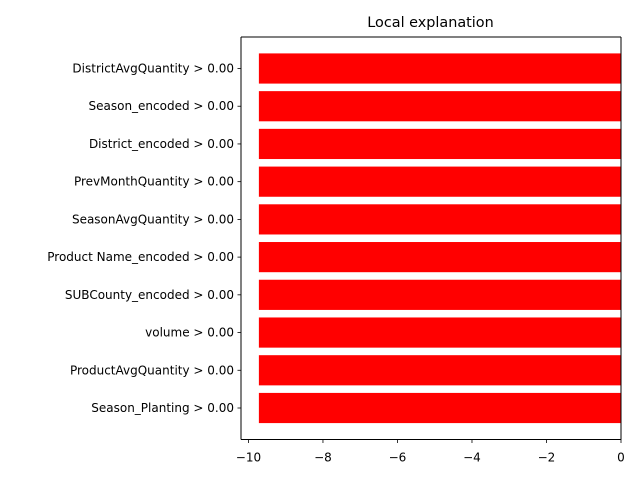 This screenshot has height=480, width=640. What do you see at coordinates (161, 144) in the screenshot?
I see `y-tick-label: District_encoded > 0.00` at bounding box center [161, 144].